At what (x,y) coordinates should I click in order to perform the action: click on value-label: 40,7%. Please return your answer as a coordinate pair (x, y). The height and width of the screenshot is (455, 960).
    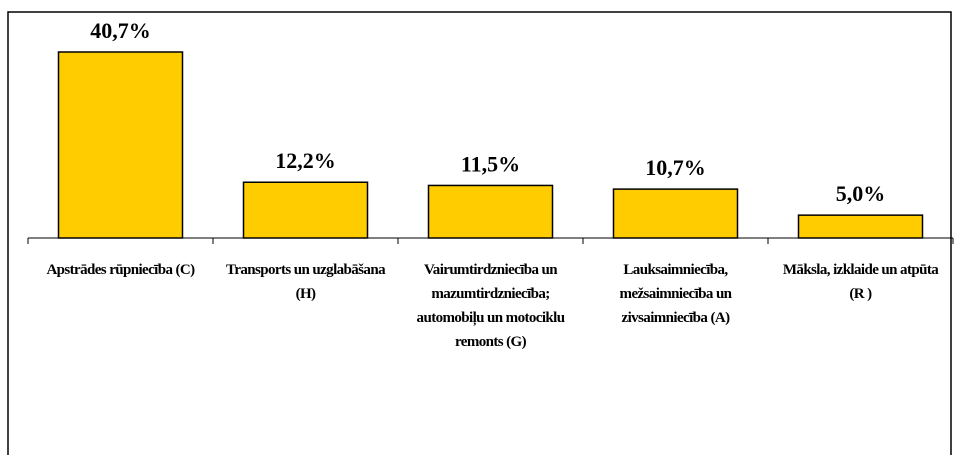
    Looking at the image, I should click on (120, 30).